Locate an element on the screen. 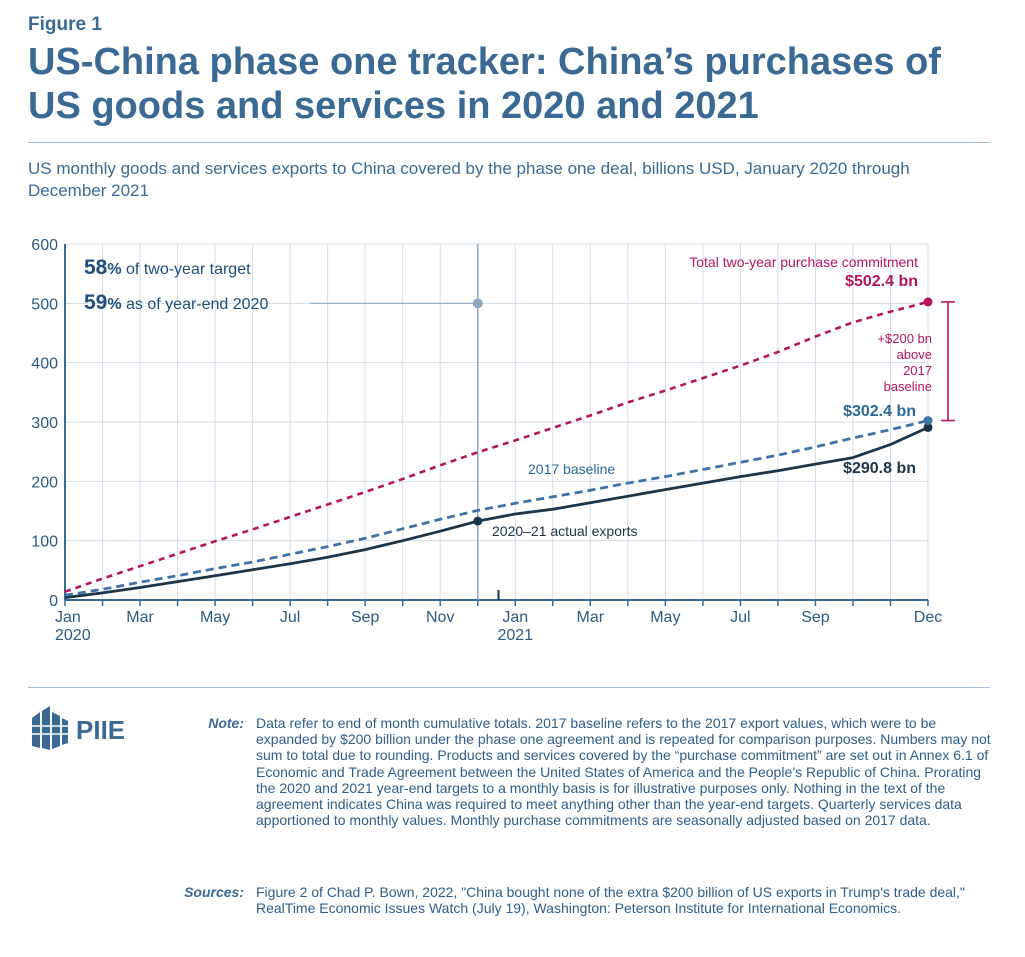  commitment-title-label: Total two-year purchase commitment is located at coordinates (803, 262).